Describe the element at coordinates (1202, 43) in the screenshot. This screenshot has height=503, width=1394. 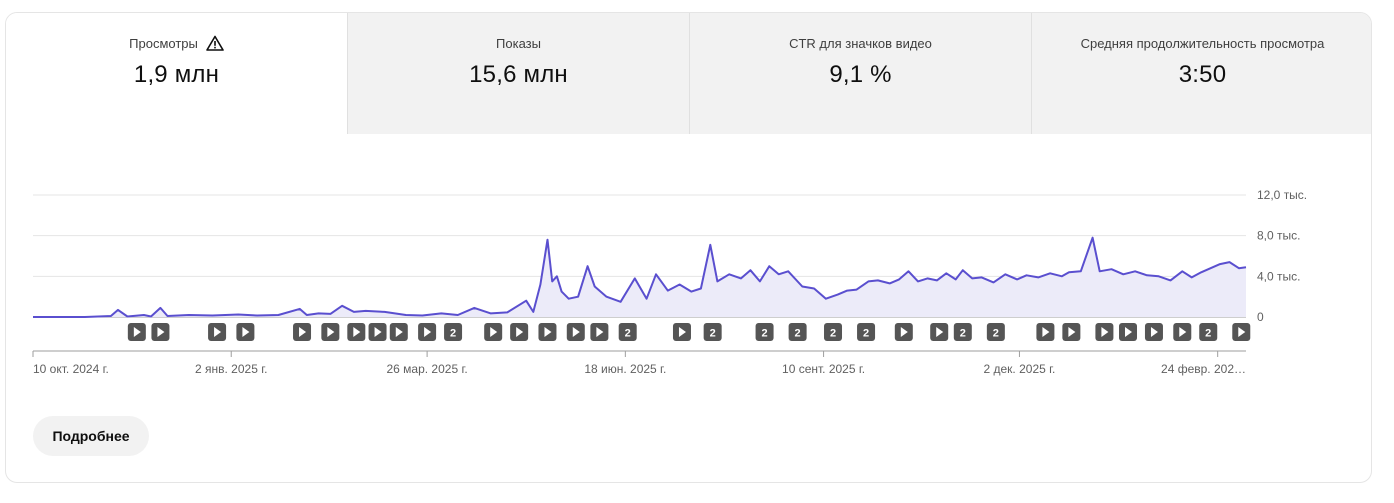
I see `tab-avg-duration-label: Средняя продолжительность просмотра` at that location.